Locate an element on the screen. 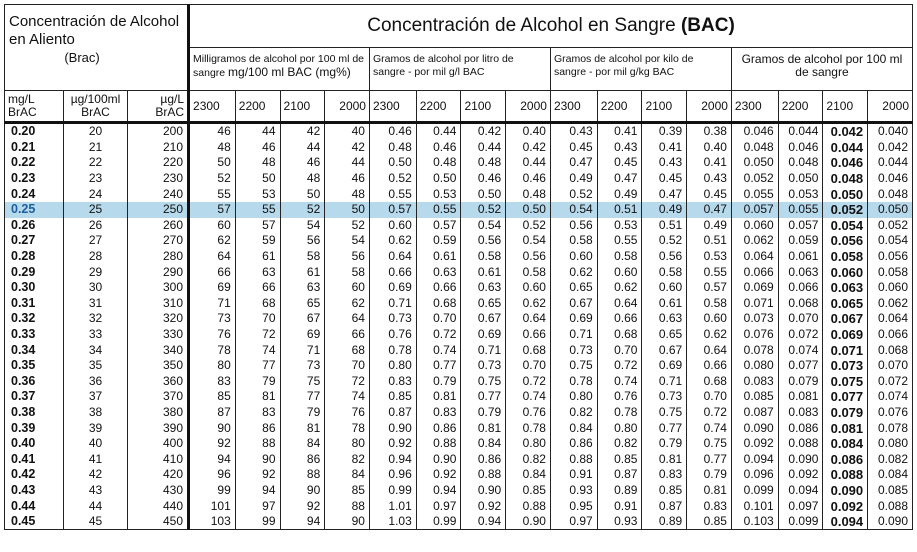 Image resolution: width=917 pixels, height=552 pixels. bac-value-cell: 0.099 is located at coordinates (800, 522).